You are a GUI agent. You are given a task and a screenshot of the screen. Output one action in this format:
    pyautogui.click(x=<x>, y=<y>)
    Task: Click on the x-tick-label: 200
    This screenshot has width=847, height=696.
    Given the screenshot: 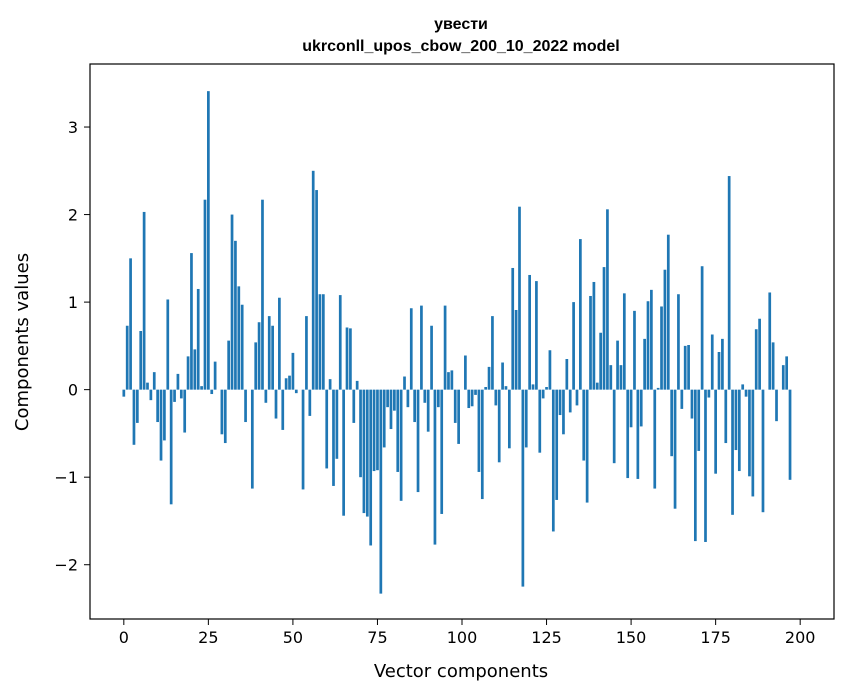 What is the action you would take?
    pyautogui.click(x=800, y=637)
    